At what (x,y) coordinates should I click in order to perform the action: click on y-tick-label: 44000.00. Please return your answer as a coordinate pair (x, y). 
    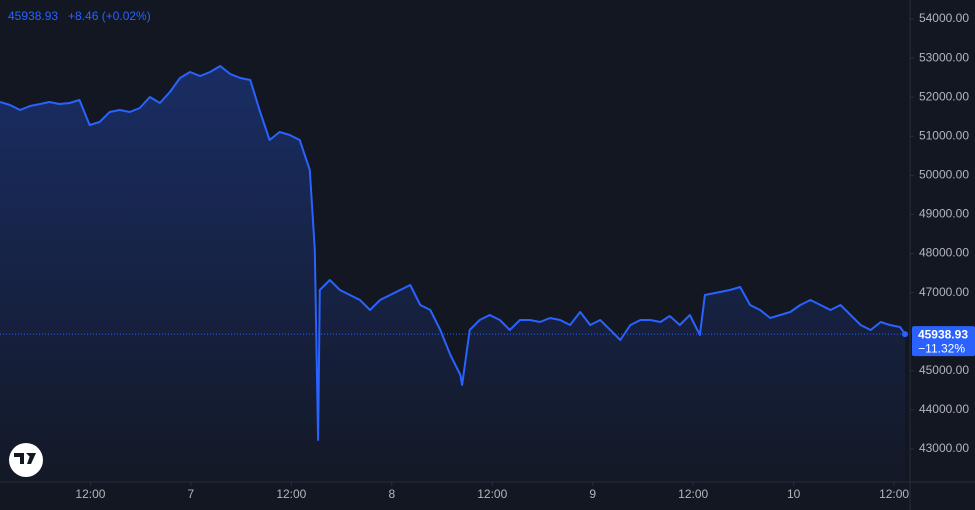
    Looking at the image, I should click on (944, 409).